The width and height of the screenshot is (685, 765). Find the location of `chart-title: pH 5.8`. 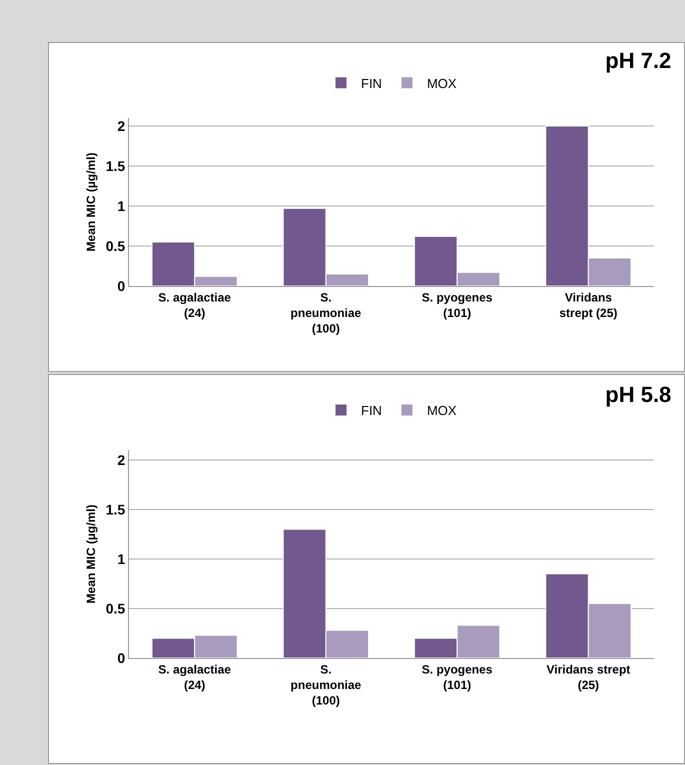

chart-title: pH 5.8 is located at coordinates (638, 395).